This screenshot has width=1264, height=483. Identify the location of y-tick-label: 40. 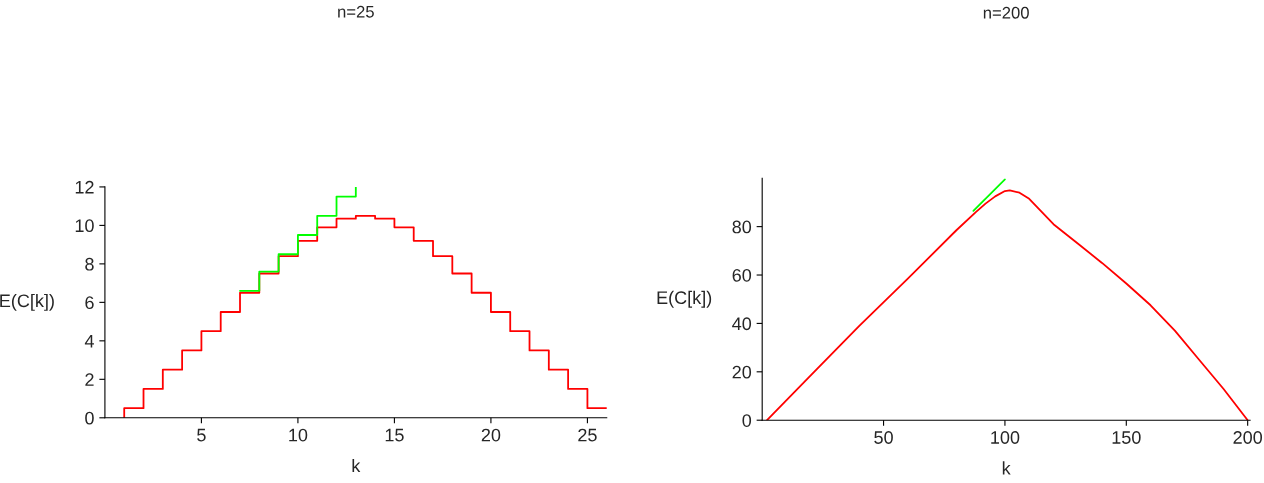
(742, 324).